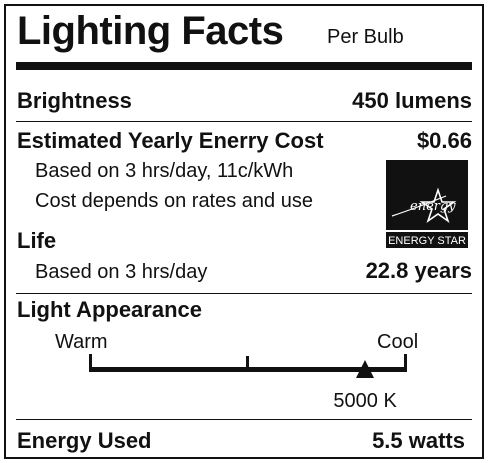  What do you see at coordinates (427, 241) in the screenshot?
I see `energy-star-text: ENERGY STAR` at bounding box center [427, 241].